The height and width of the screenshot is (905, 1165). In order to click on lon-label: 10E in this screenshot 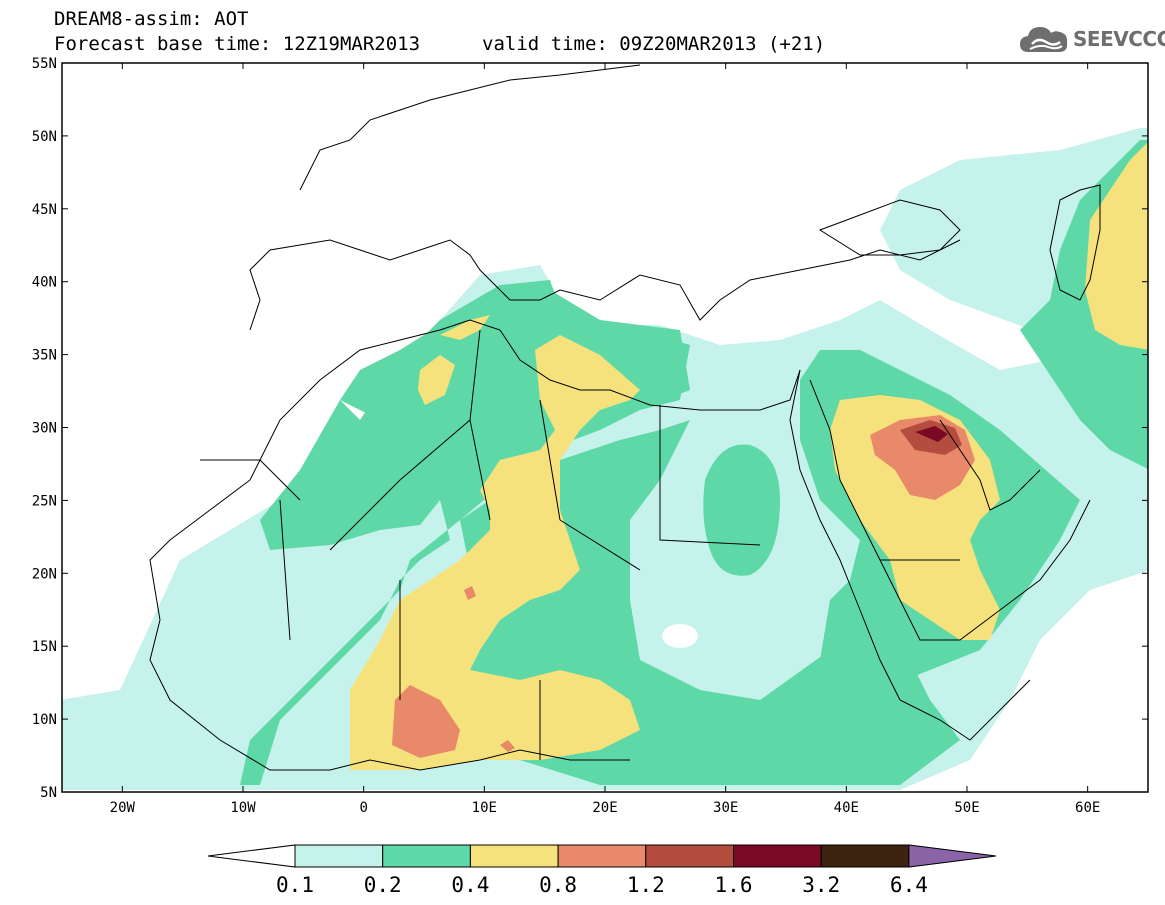, I will do `click(484, 808)`.